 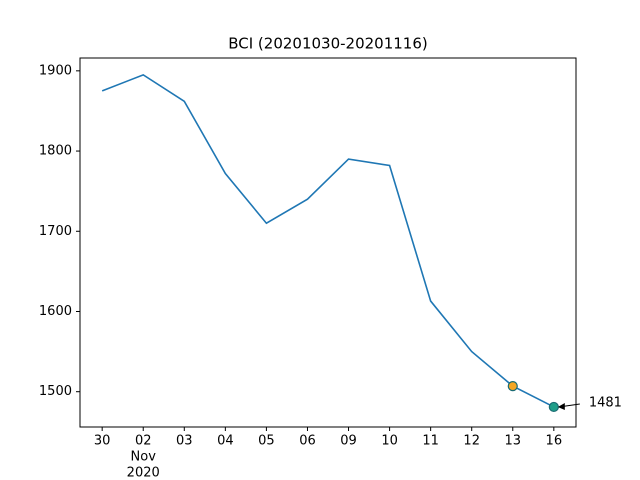 What do you see at coordinates (144, 457) in the screenshot?
I see `x-sublabel: Nov` at bounding box center [144, 457].